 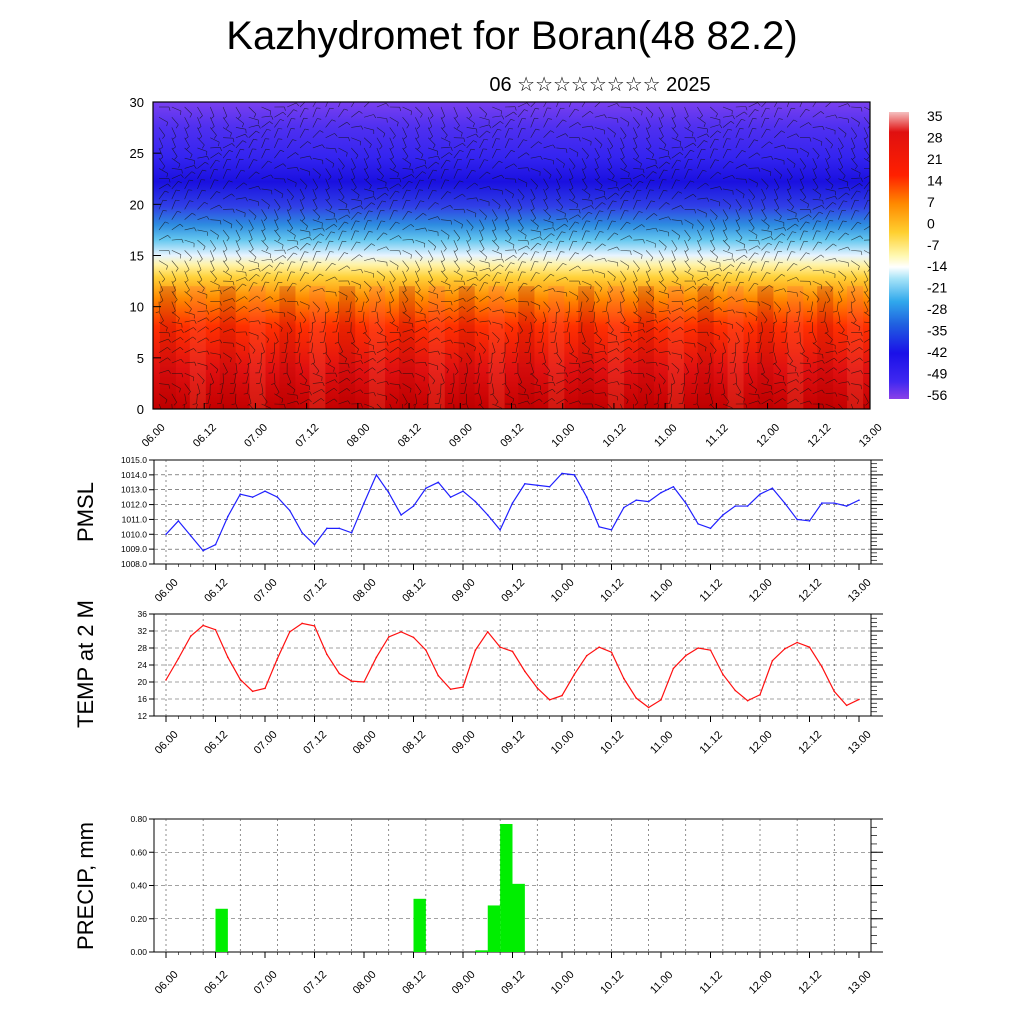 I want to click on y-tick-label: 0, so click(x=140, y=409).